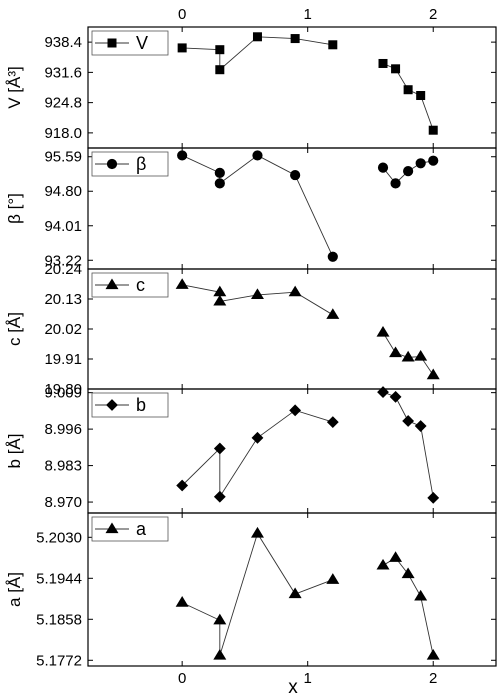 This screenshot has height=695, width=500. Describe the element at coordinates (141, 405) in the screenshot. I see `legend-label: b` at that location.